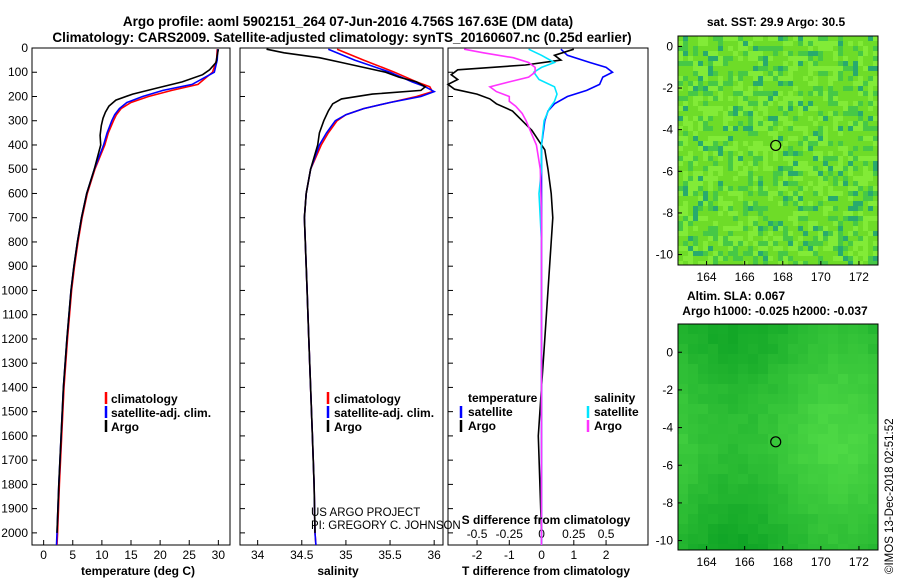 The image size is (900, 580). Describe the element at coordinates (390, 555) in the screenshot. I see `x-tick-label: 35.5` at that location.